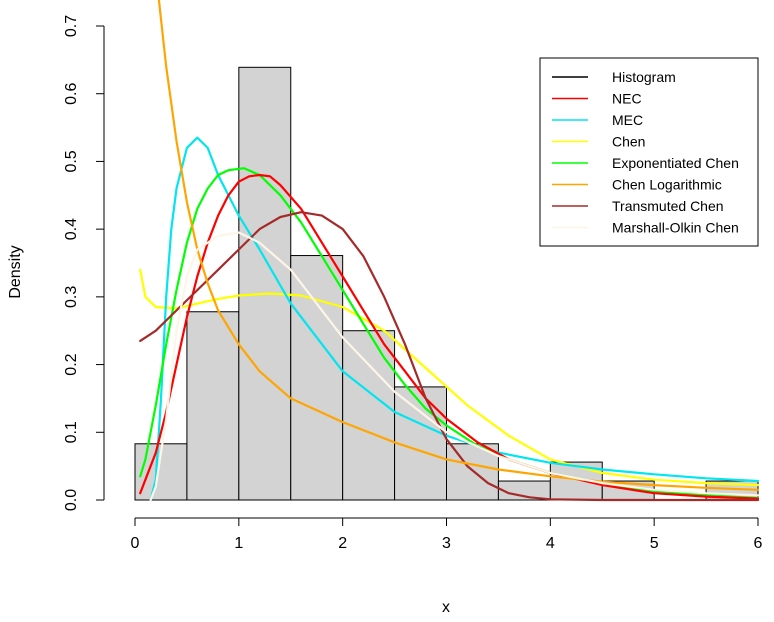 The image size is (774, 622). I want to click on y-tick-label: 0.5, so click(71, 161).